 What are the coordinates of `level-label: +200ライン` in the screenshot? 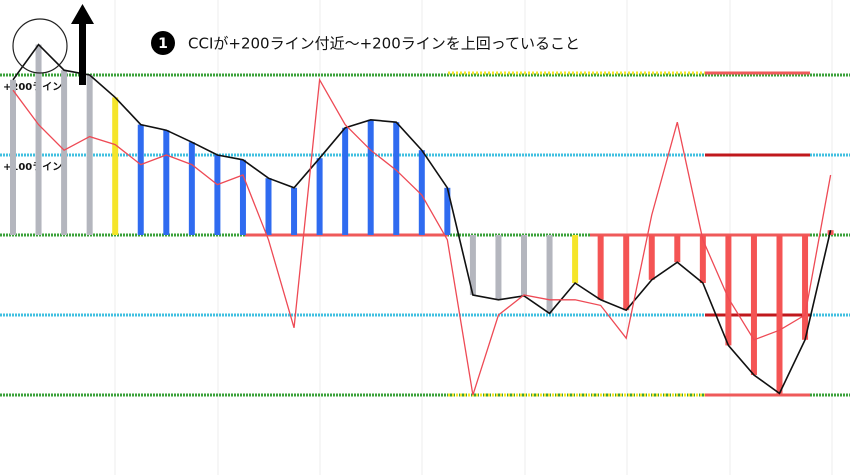 It's located at (32, 87).